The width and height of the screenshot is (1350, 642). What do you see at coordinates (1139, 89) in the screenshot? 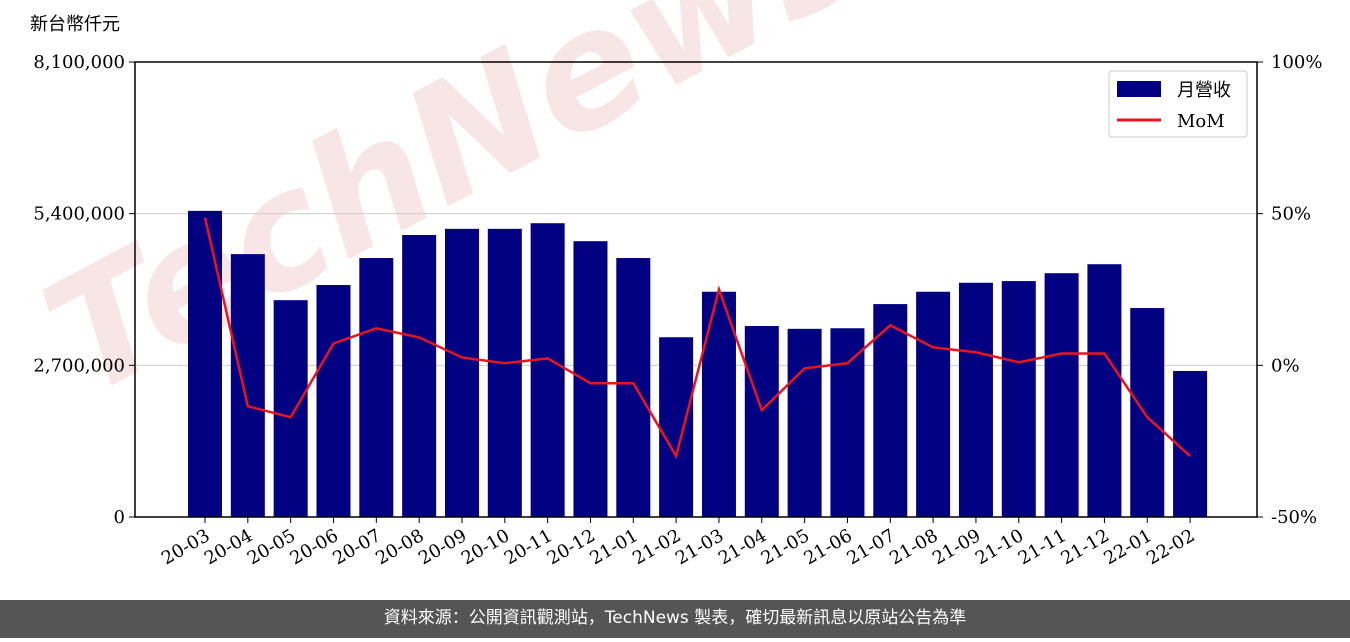
I see `legend-swatch` at bounding box center [1139, 89].